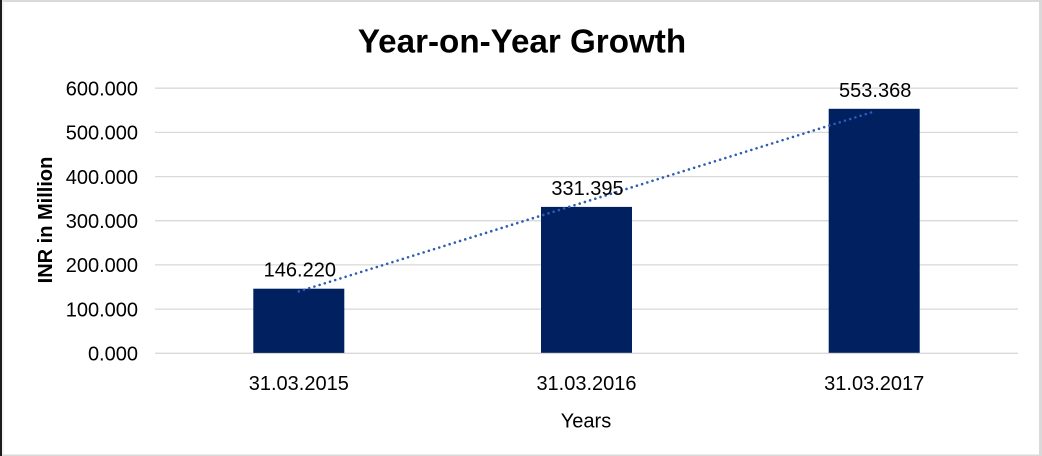  What do you see at coordinates (102, 222) in the screenshot?
I see `svg-text: 300.000` at bounding box center [102, 222].